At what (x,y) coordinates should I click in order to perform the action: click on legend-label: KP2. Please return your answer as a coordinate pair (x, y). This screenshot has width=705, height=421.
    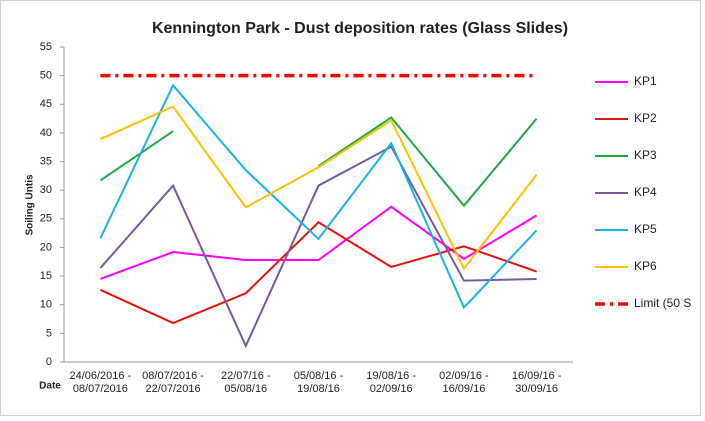
    Looking at the image, I should click on (645, 118).